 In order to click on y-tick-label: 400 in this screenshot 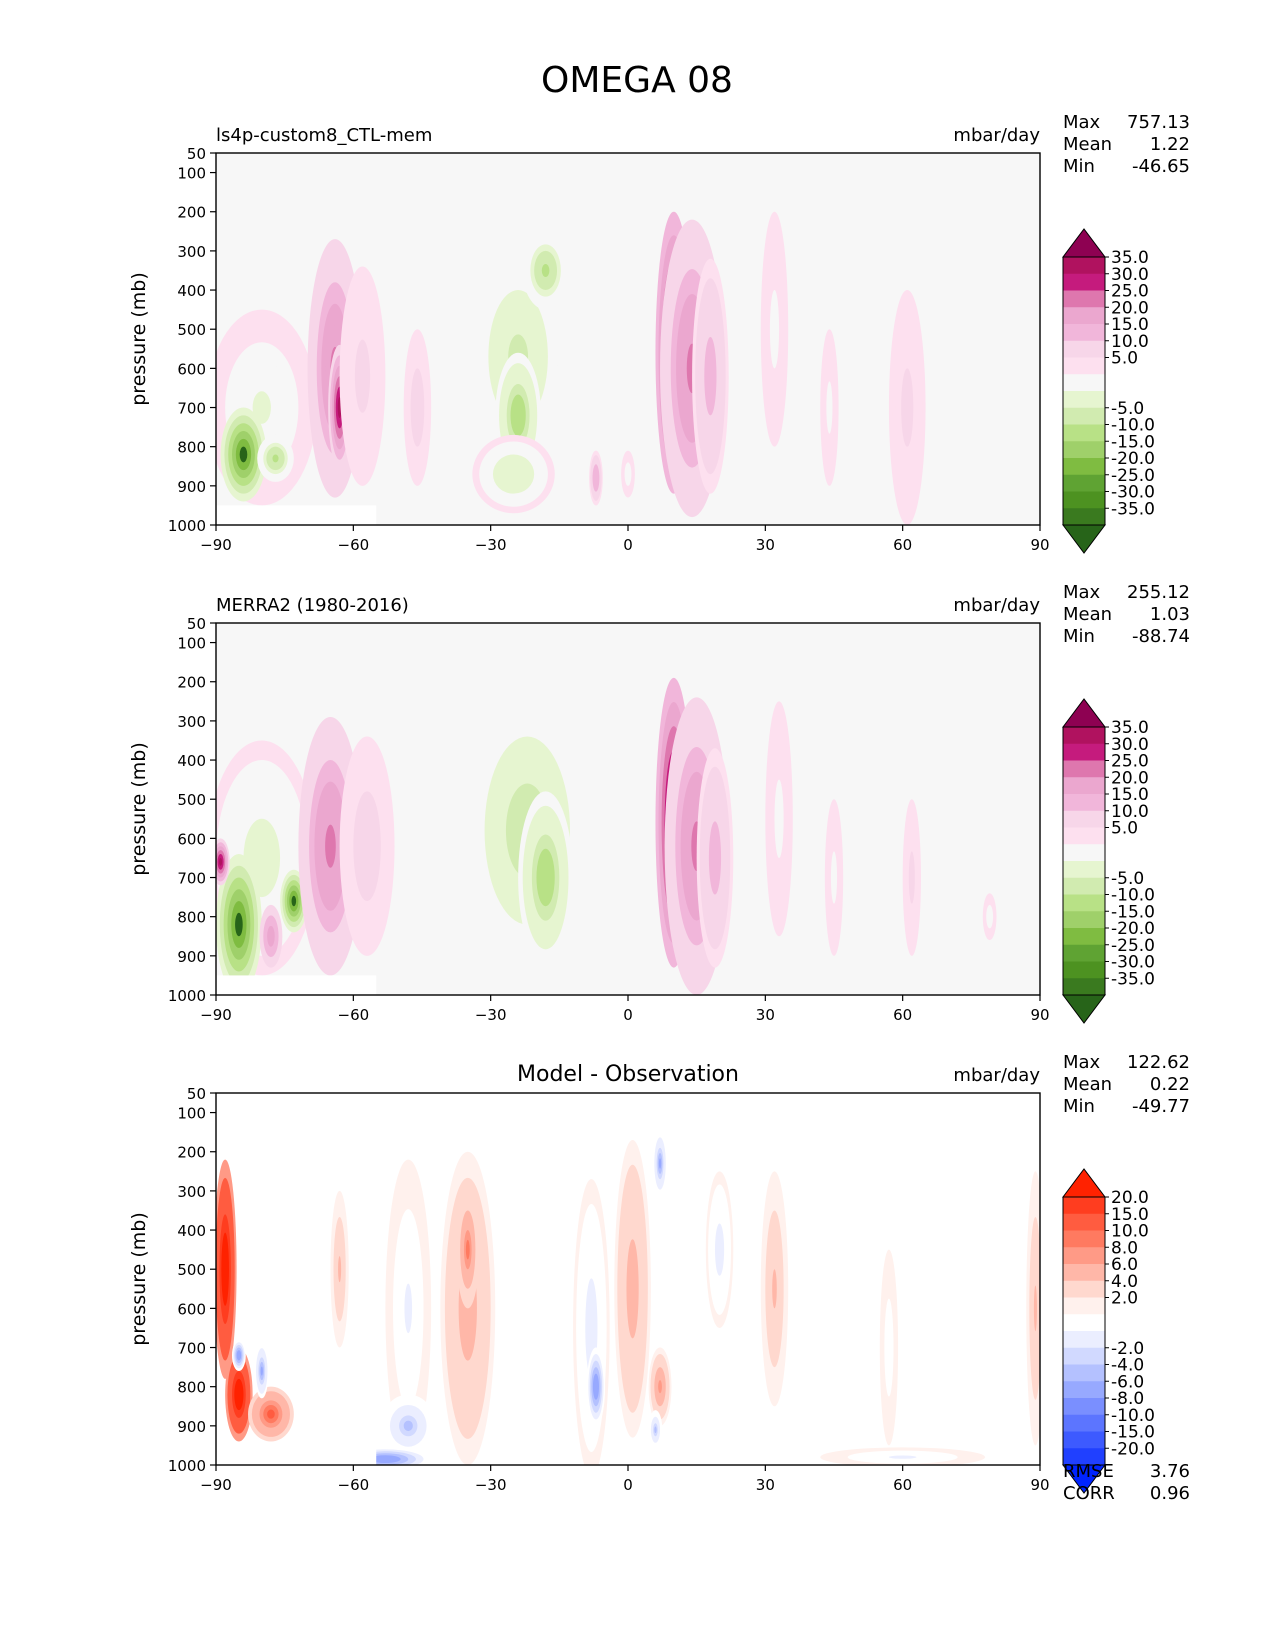, I will do `click(191, 1231)`.